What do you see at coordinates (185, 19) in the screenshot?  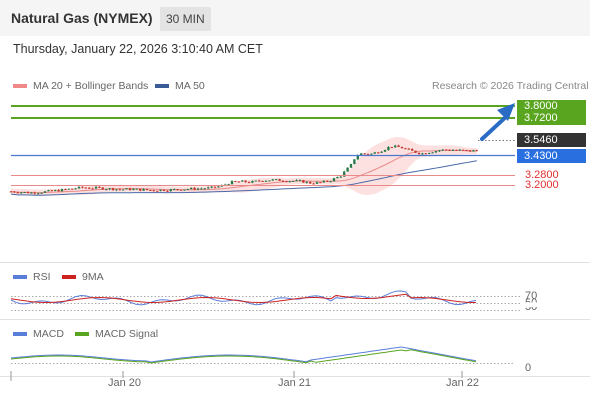 I see `timeframe-button: 30 MIN` at bounding box center [185, 19].